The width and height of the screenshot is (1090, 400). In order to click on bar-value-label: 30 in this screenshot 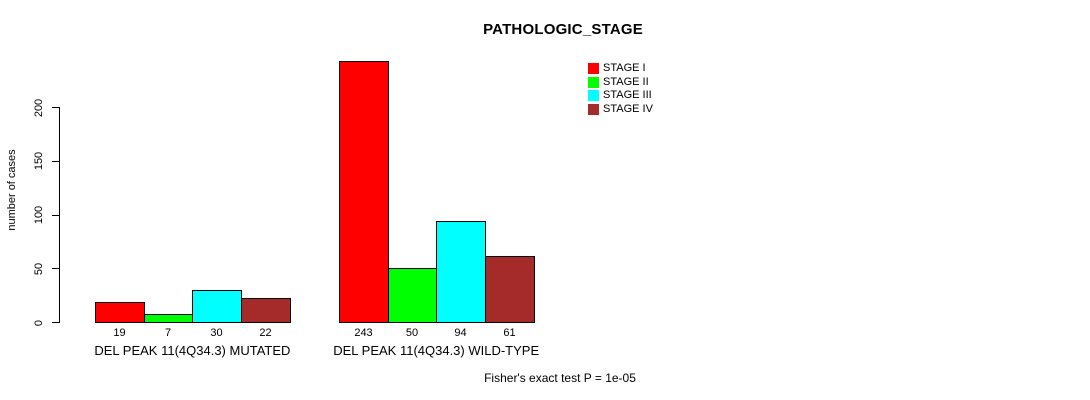, I will do `click(216, 333)`.